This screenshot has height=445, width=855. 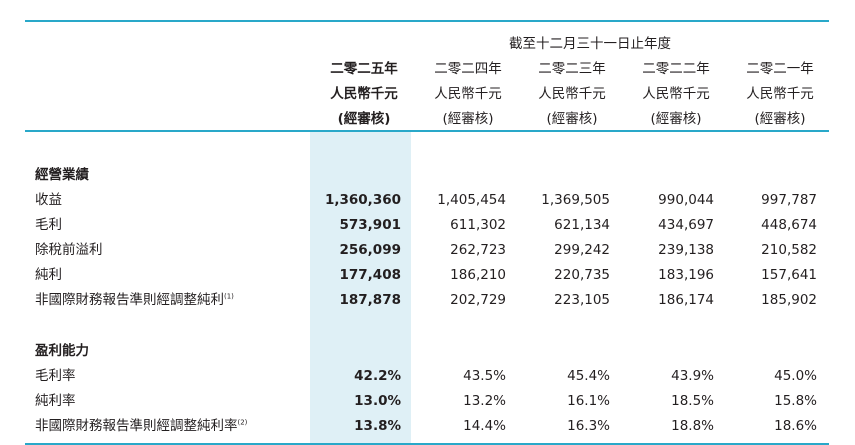 I want to click on table-cell: 13.2%, so click(x=484, y=401).